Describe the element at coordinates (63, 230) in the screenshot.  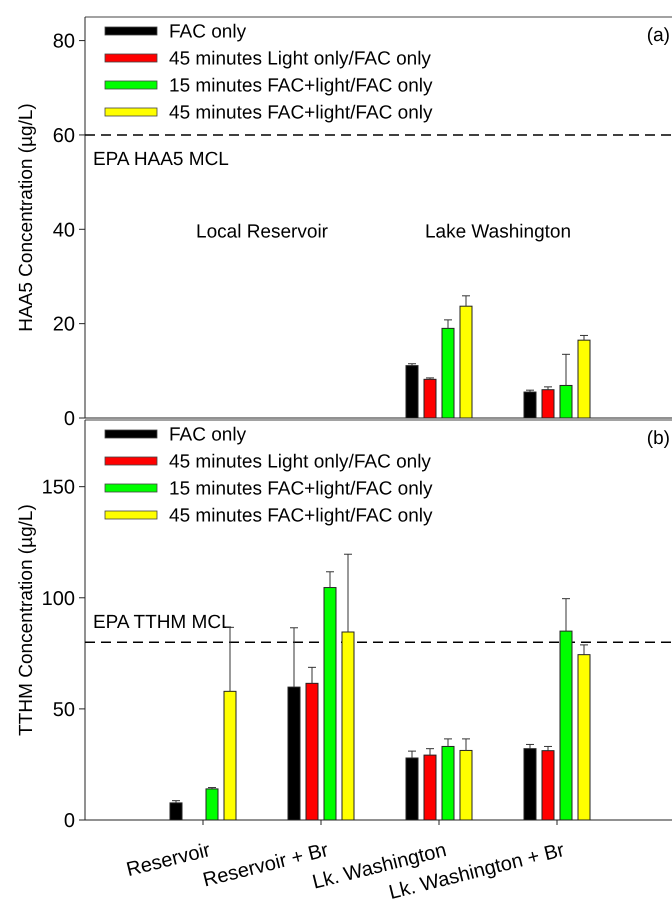
I see `y-tick-label: 40` at that location.